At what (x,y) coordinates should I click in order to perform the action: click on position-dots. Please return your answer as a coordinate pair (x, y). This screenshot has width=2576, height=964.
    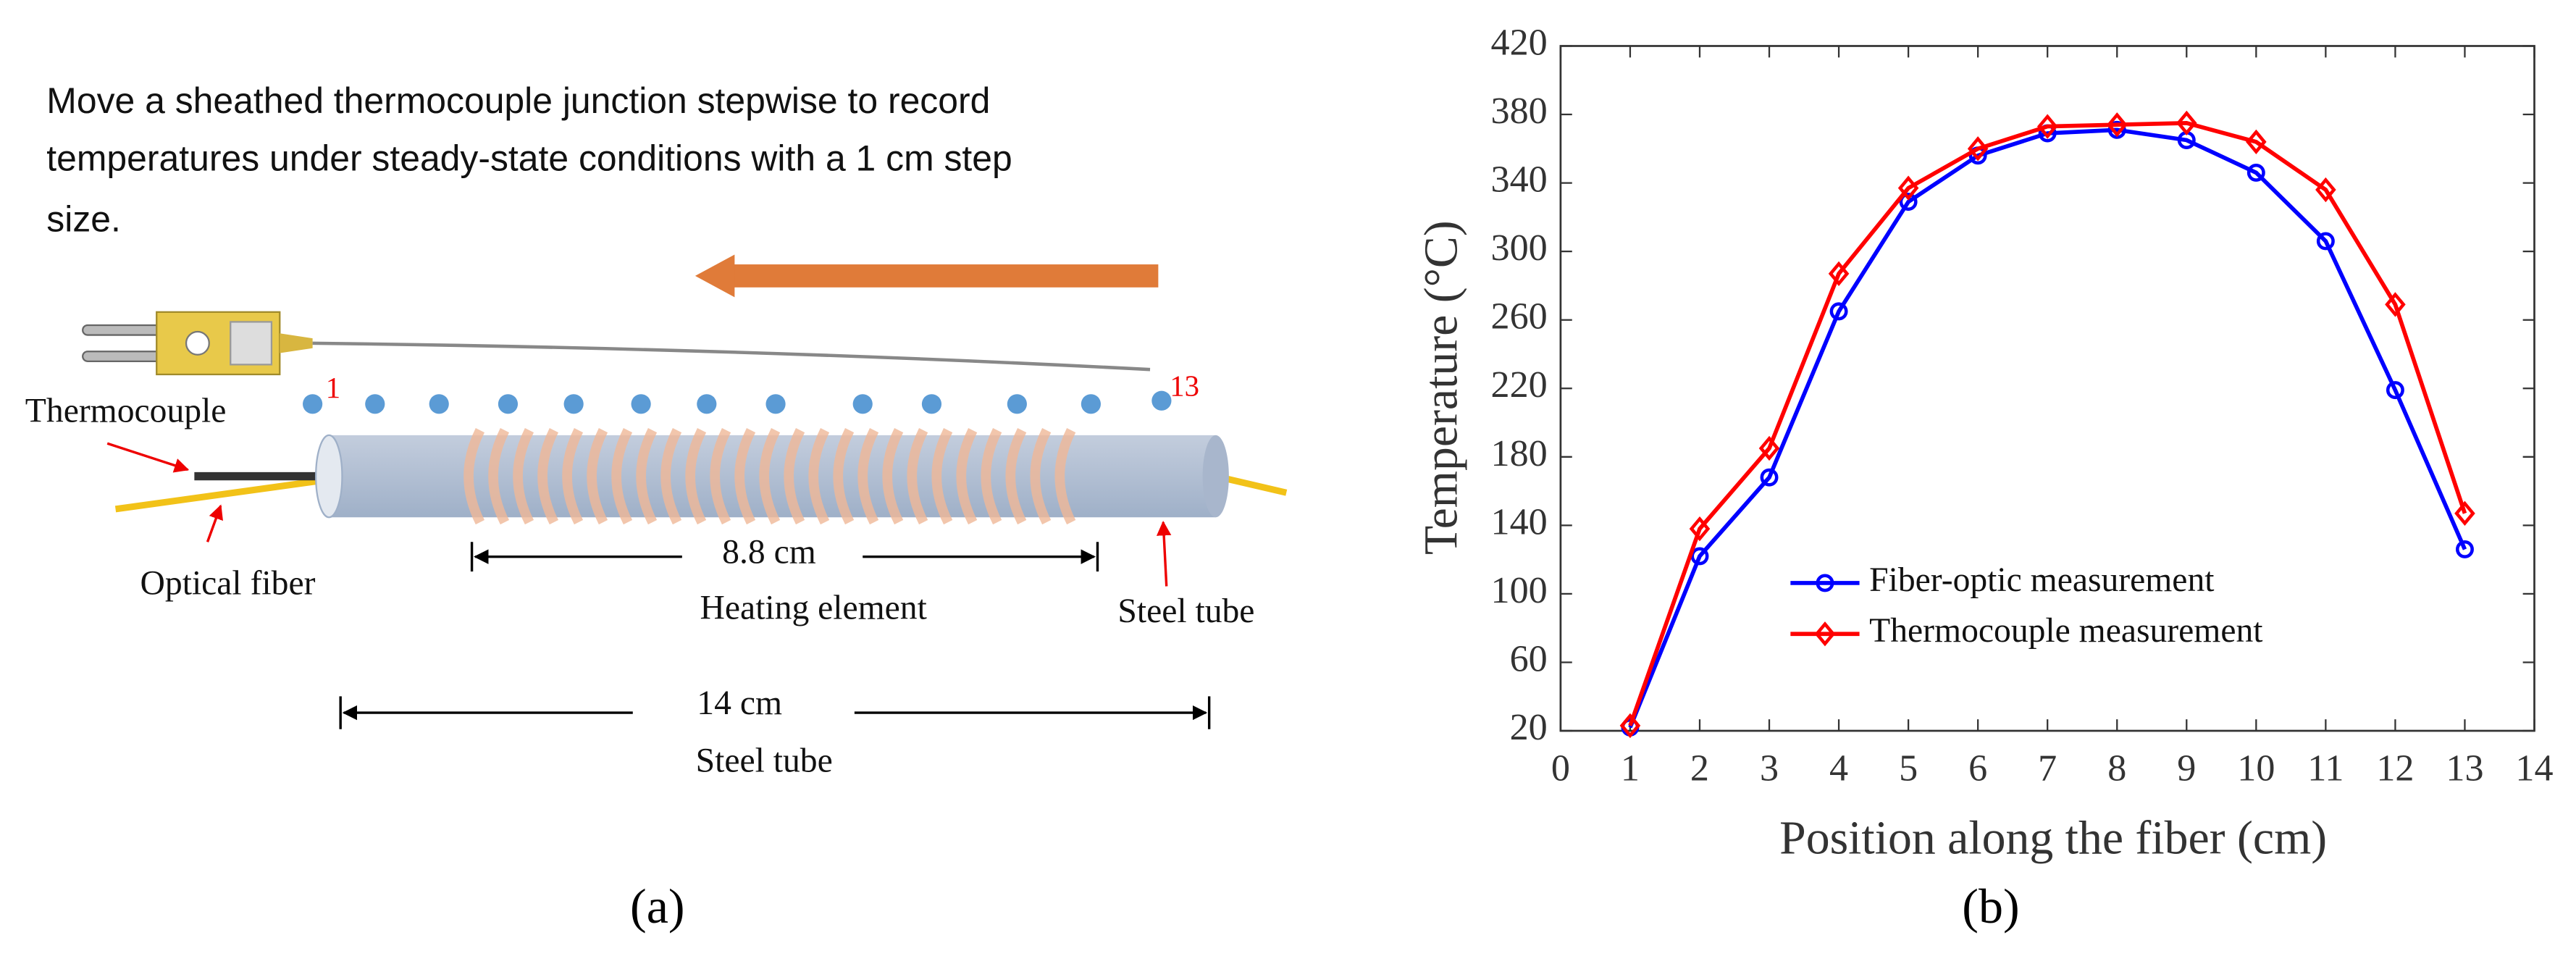
    Looking at the image, I should click on (737, 402).